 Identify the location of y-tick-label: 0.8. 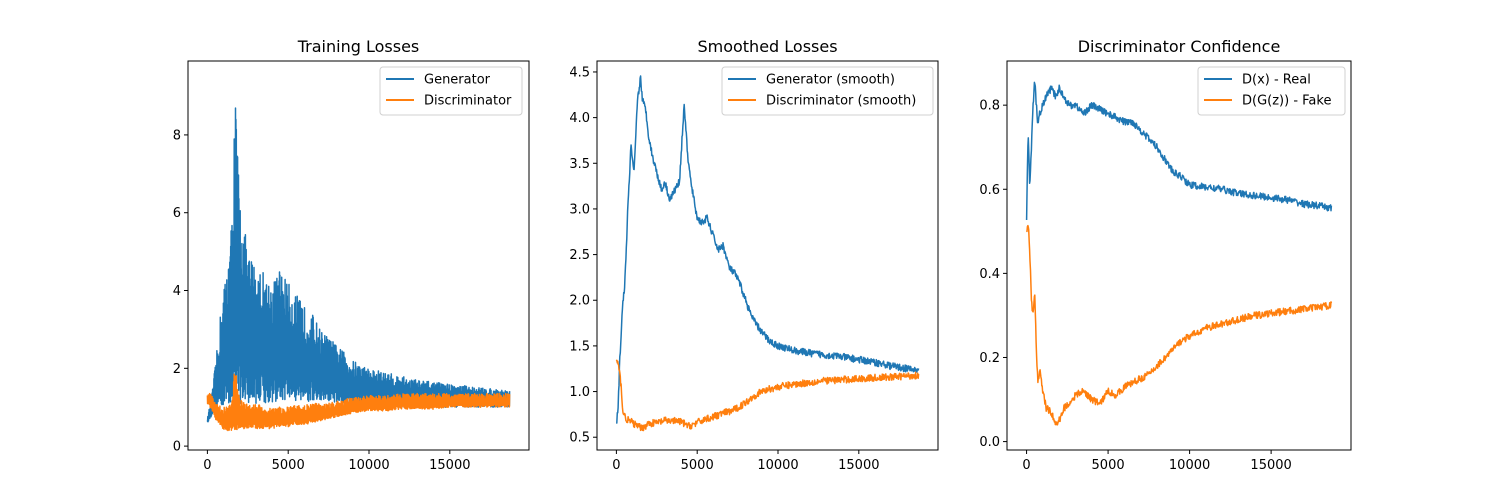
(989, 106).